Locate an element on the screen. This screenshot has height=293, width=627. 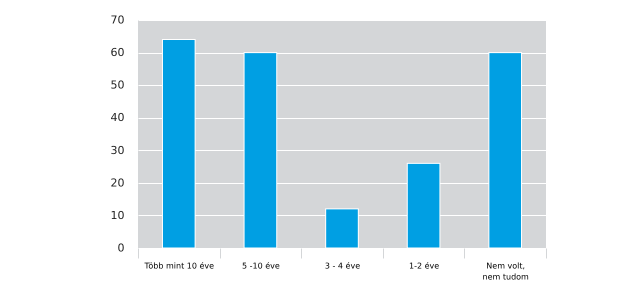
x-tick-label: 5 -10 éve is located at coordinates (261, 266).